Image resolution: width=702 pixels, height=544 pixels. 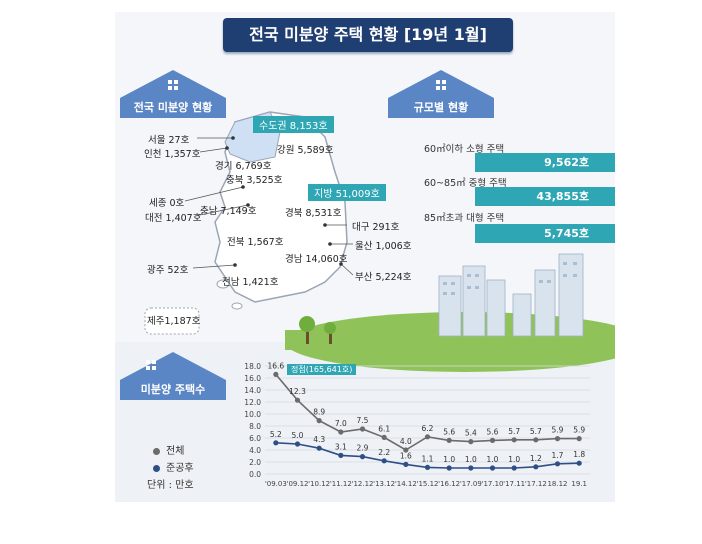 What do you see at coordinates (363, 420) in the screenshot?
I see `data-label: 7.5` at bounding box center [363, 420].